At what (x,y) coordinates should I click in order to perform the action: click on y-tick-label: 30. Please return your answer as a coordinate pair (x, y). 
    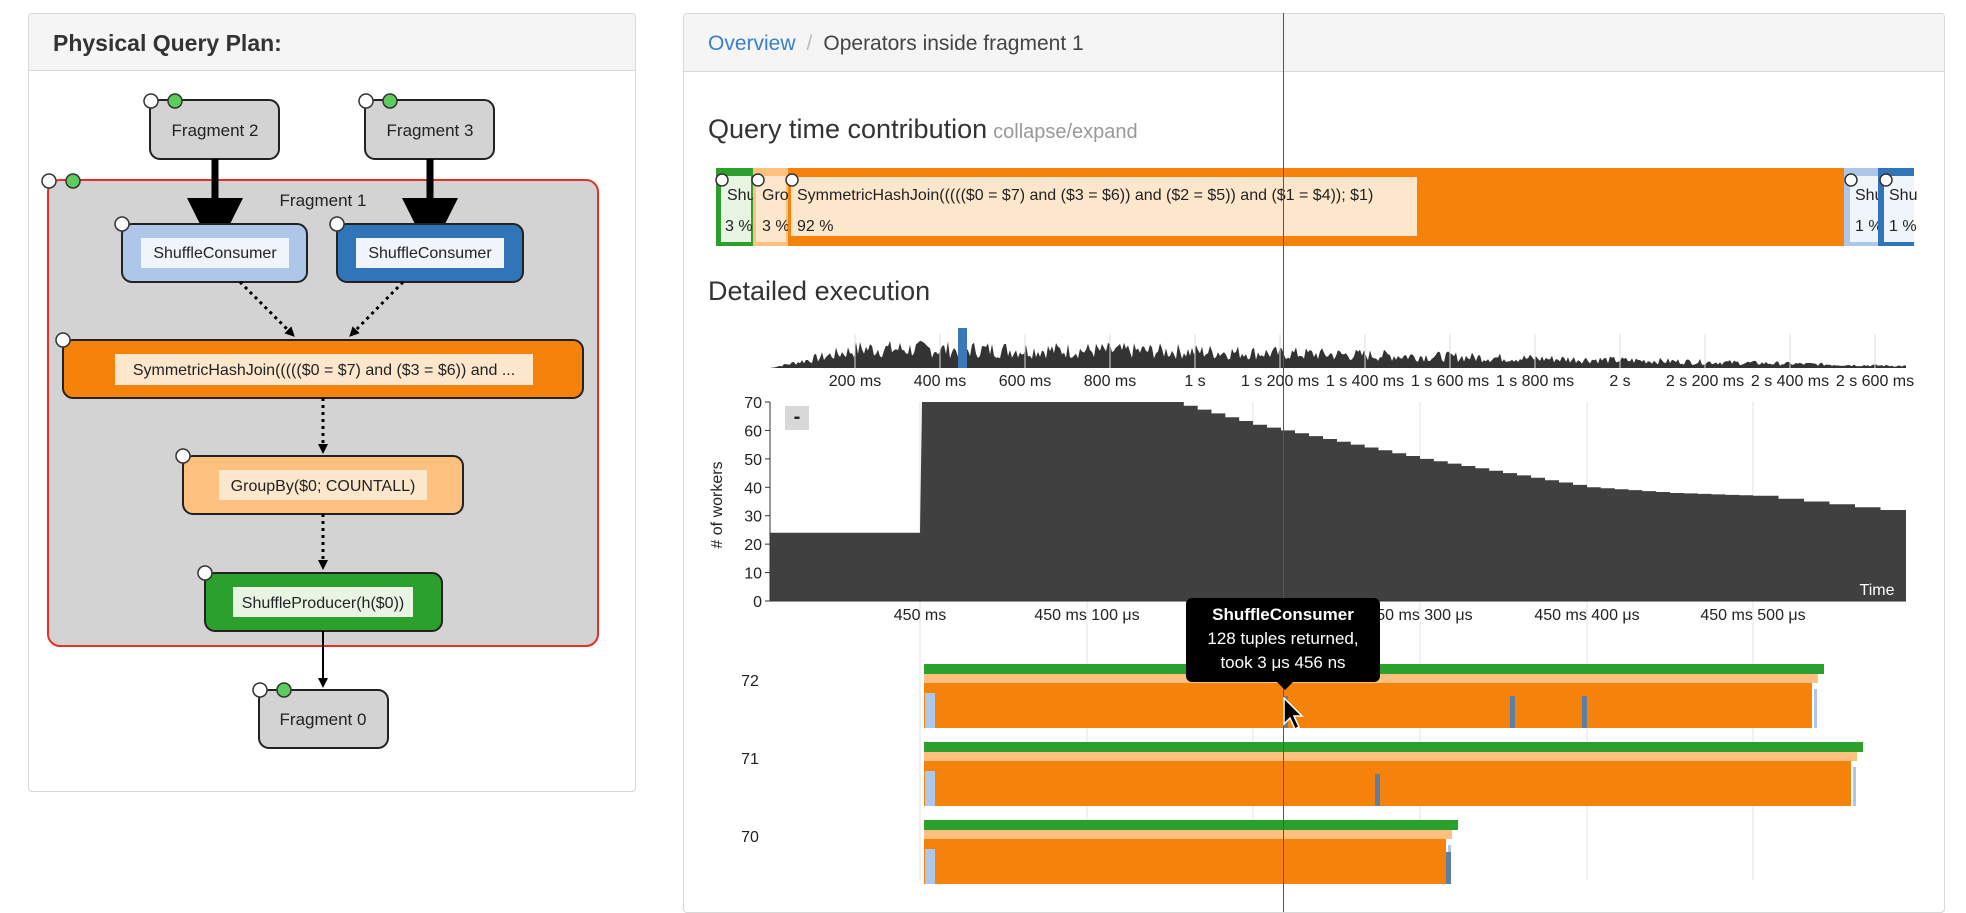
    Looking at the image, I should click on (753, 517).